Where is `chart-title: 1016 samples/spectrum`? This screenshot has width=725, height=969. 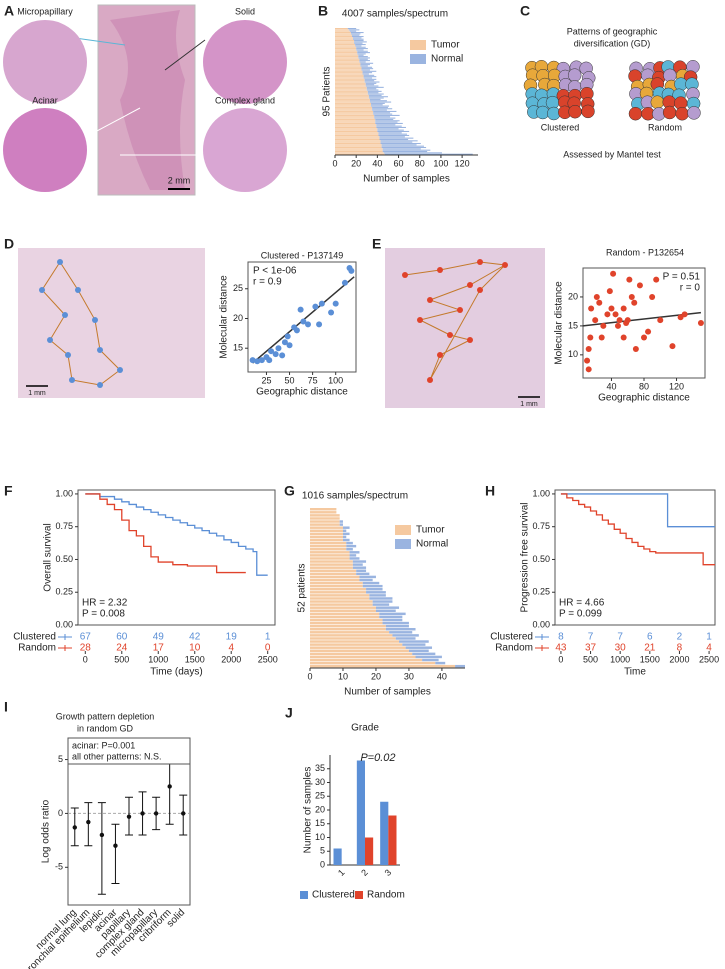 chart-title: 1016 samples/spectrum is located at coordinates (355, 496).